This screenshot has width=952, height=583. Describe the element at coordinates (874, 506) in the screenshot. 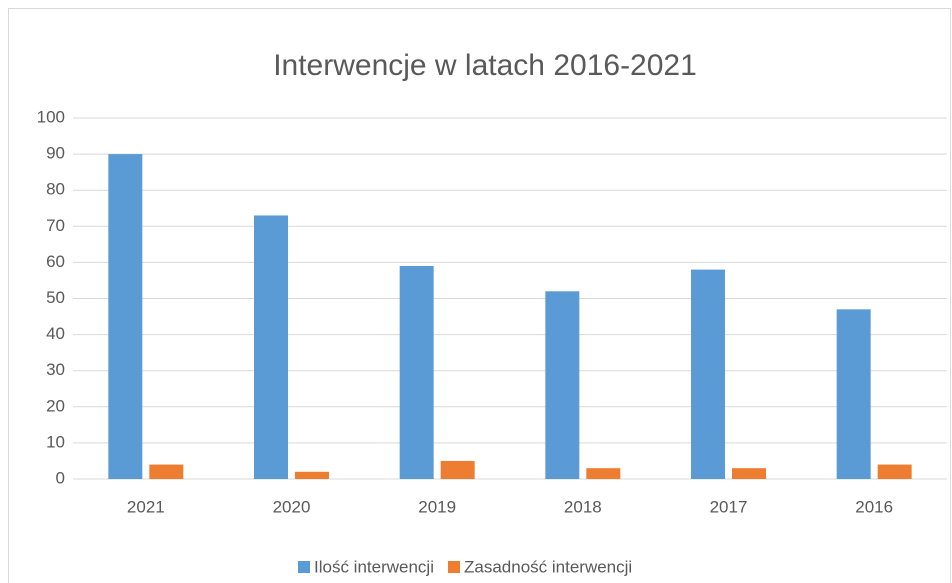

I see `x-tick-label: 2016` at that location.